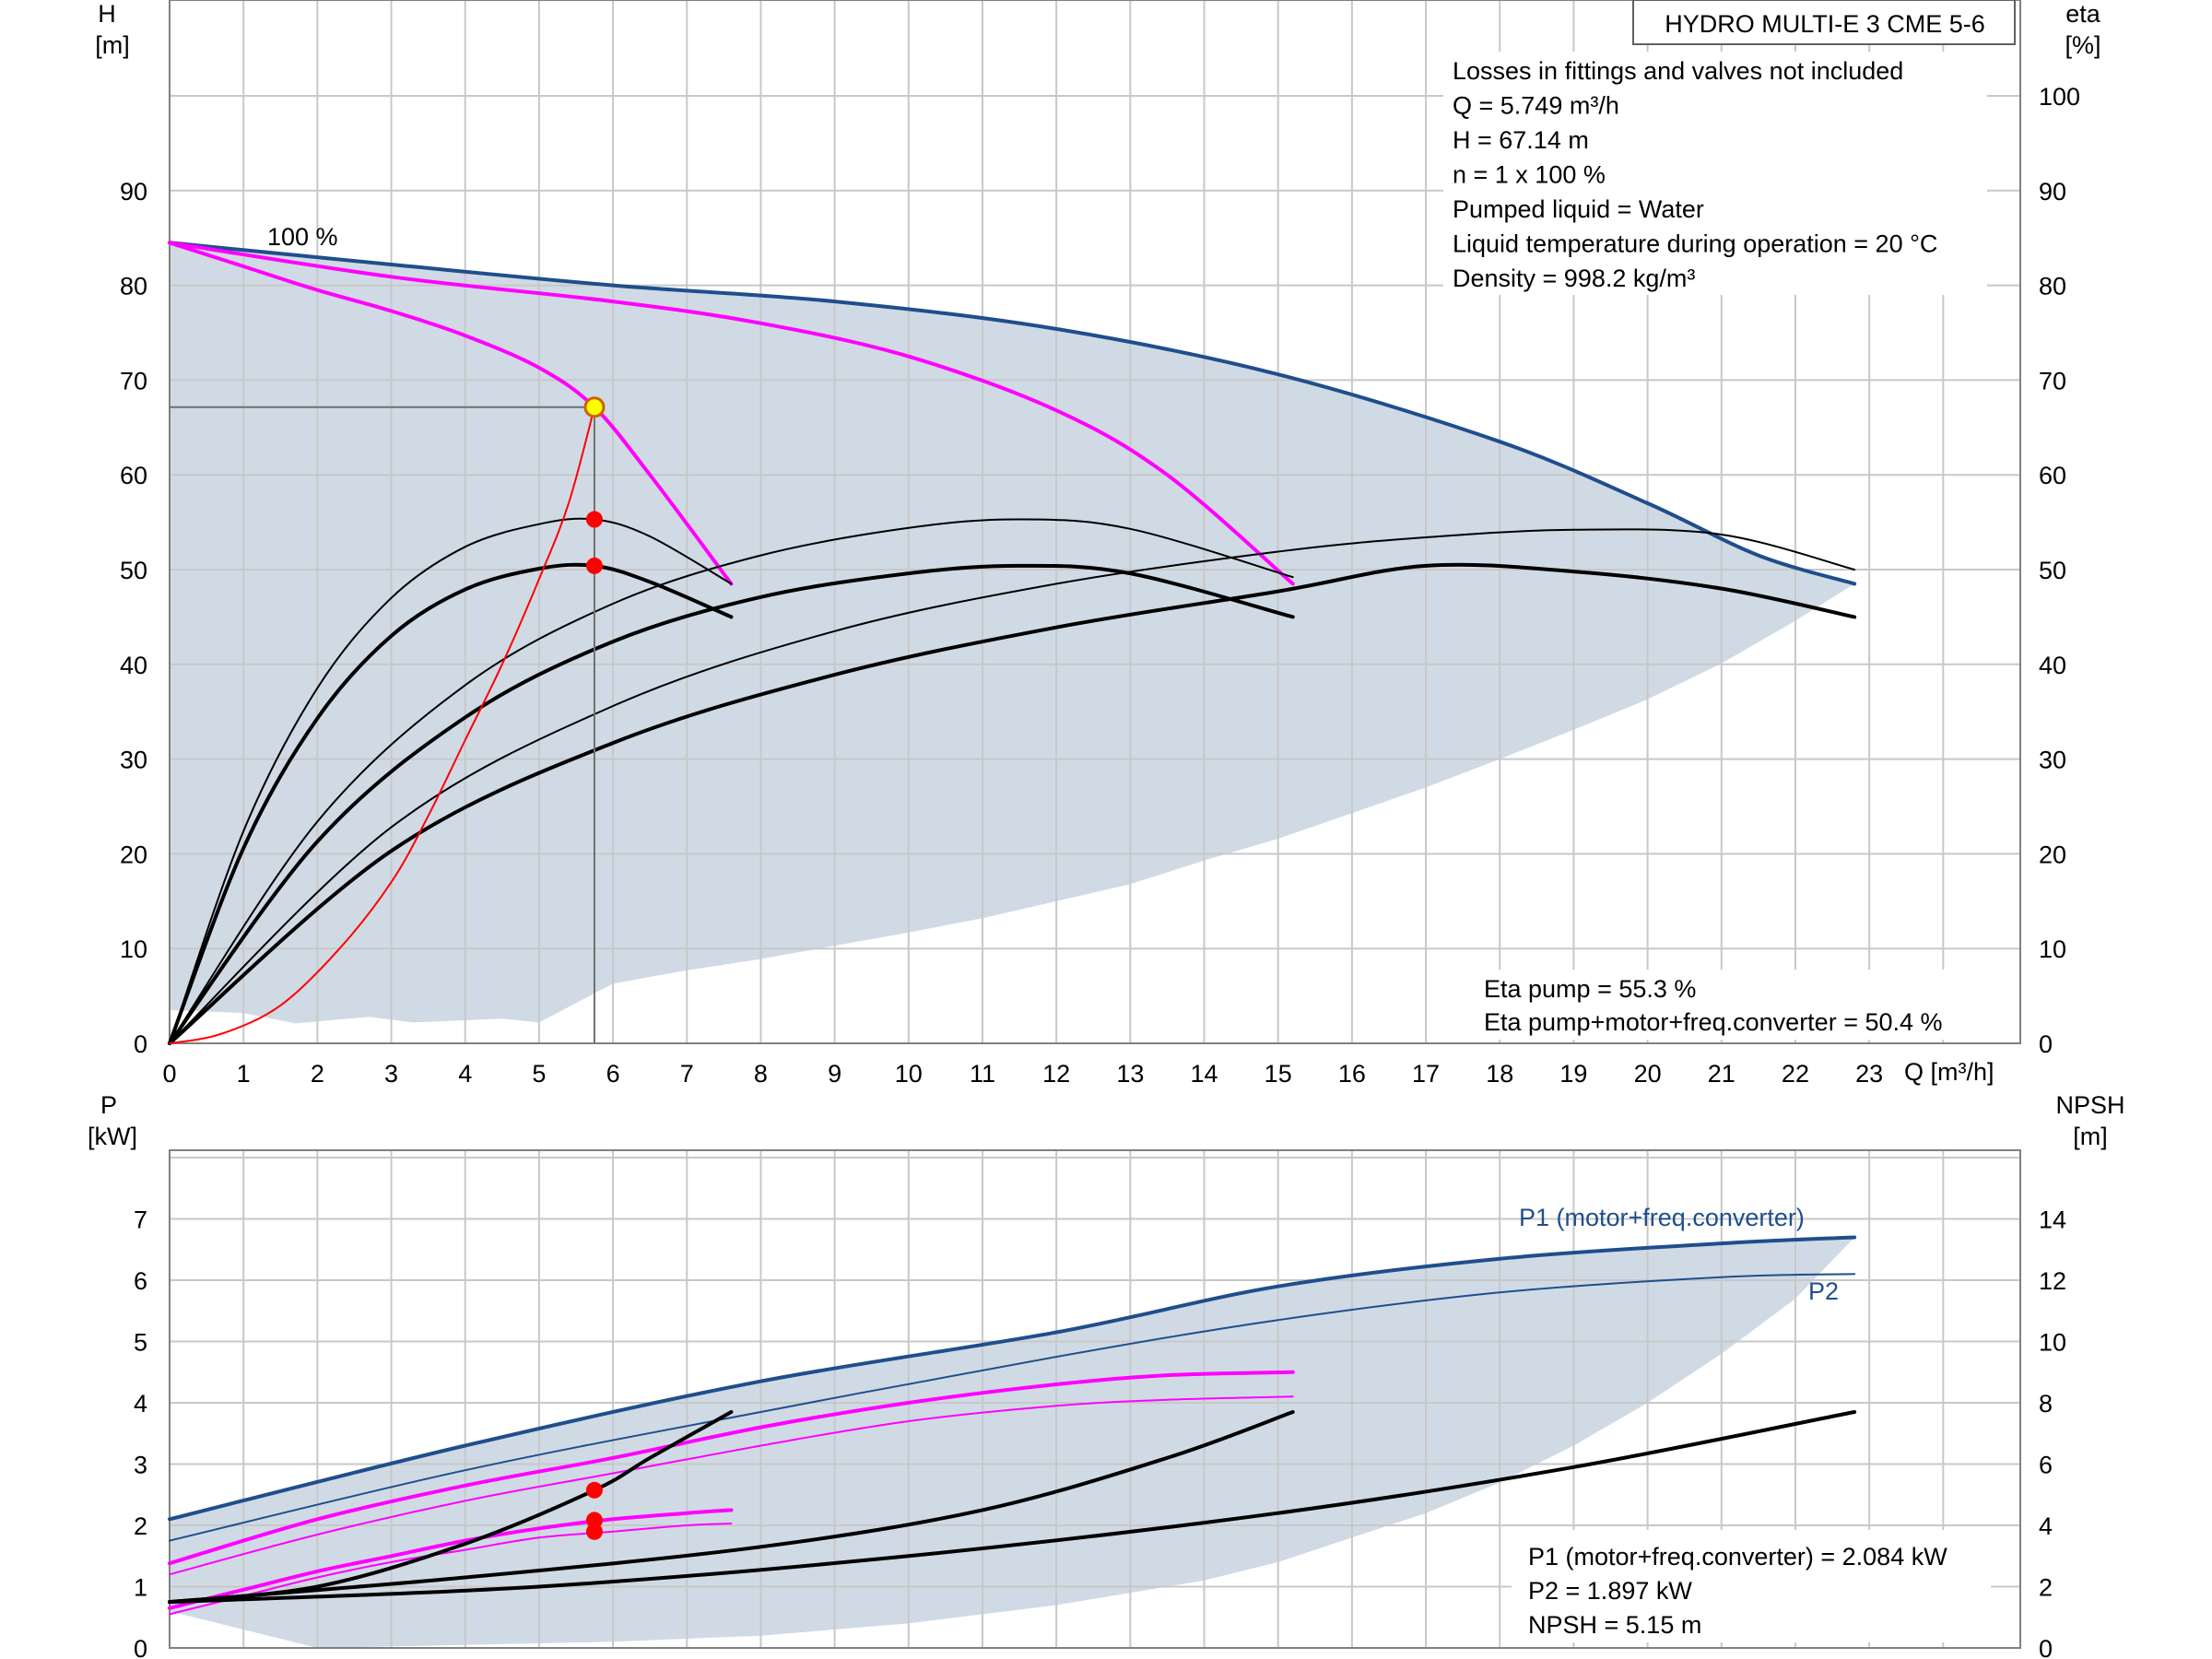 The width and height of the screenshot is (2212, 1659). I want to click on x-tick-label: 4, so click(465, 1074).